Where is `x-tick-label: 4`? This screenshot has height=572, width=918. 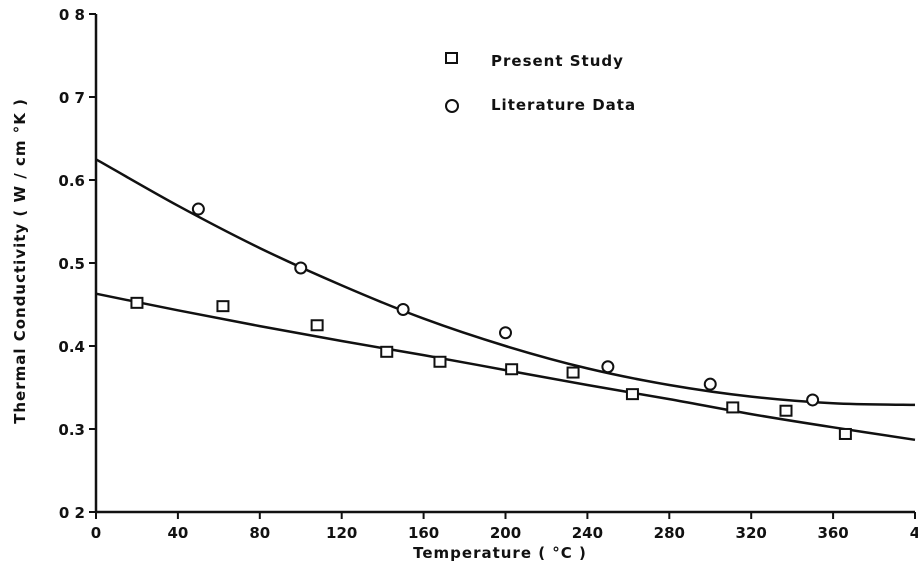 x-tick-label: 4 is located at coordinates (914, 533).